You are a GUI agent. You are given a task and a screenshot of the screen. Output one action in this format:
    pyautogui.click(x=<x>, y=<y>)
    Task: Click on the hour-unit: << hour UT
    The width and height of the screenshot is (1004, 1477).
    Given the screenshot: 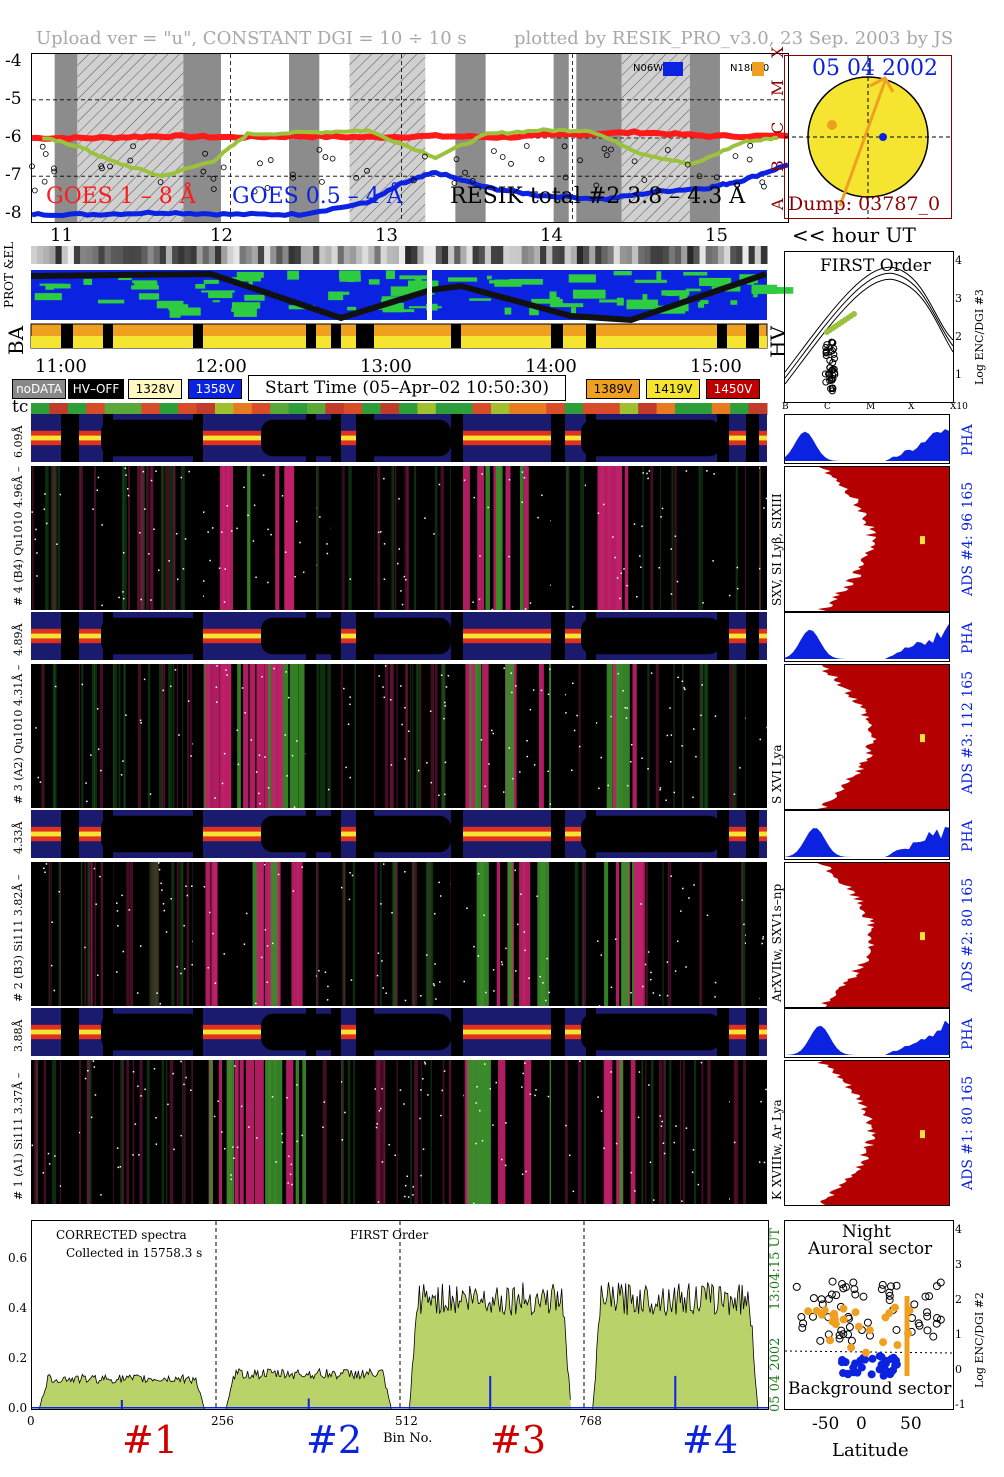 What is the action you would take?
    pyautogui.click(x=854, y=235)
    